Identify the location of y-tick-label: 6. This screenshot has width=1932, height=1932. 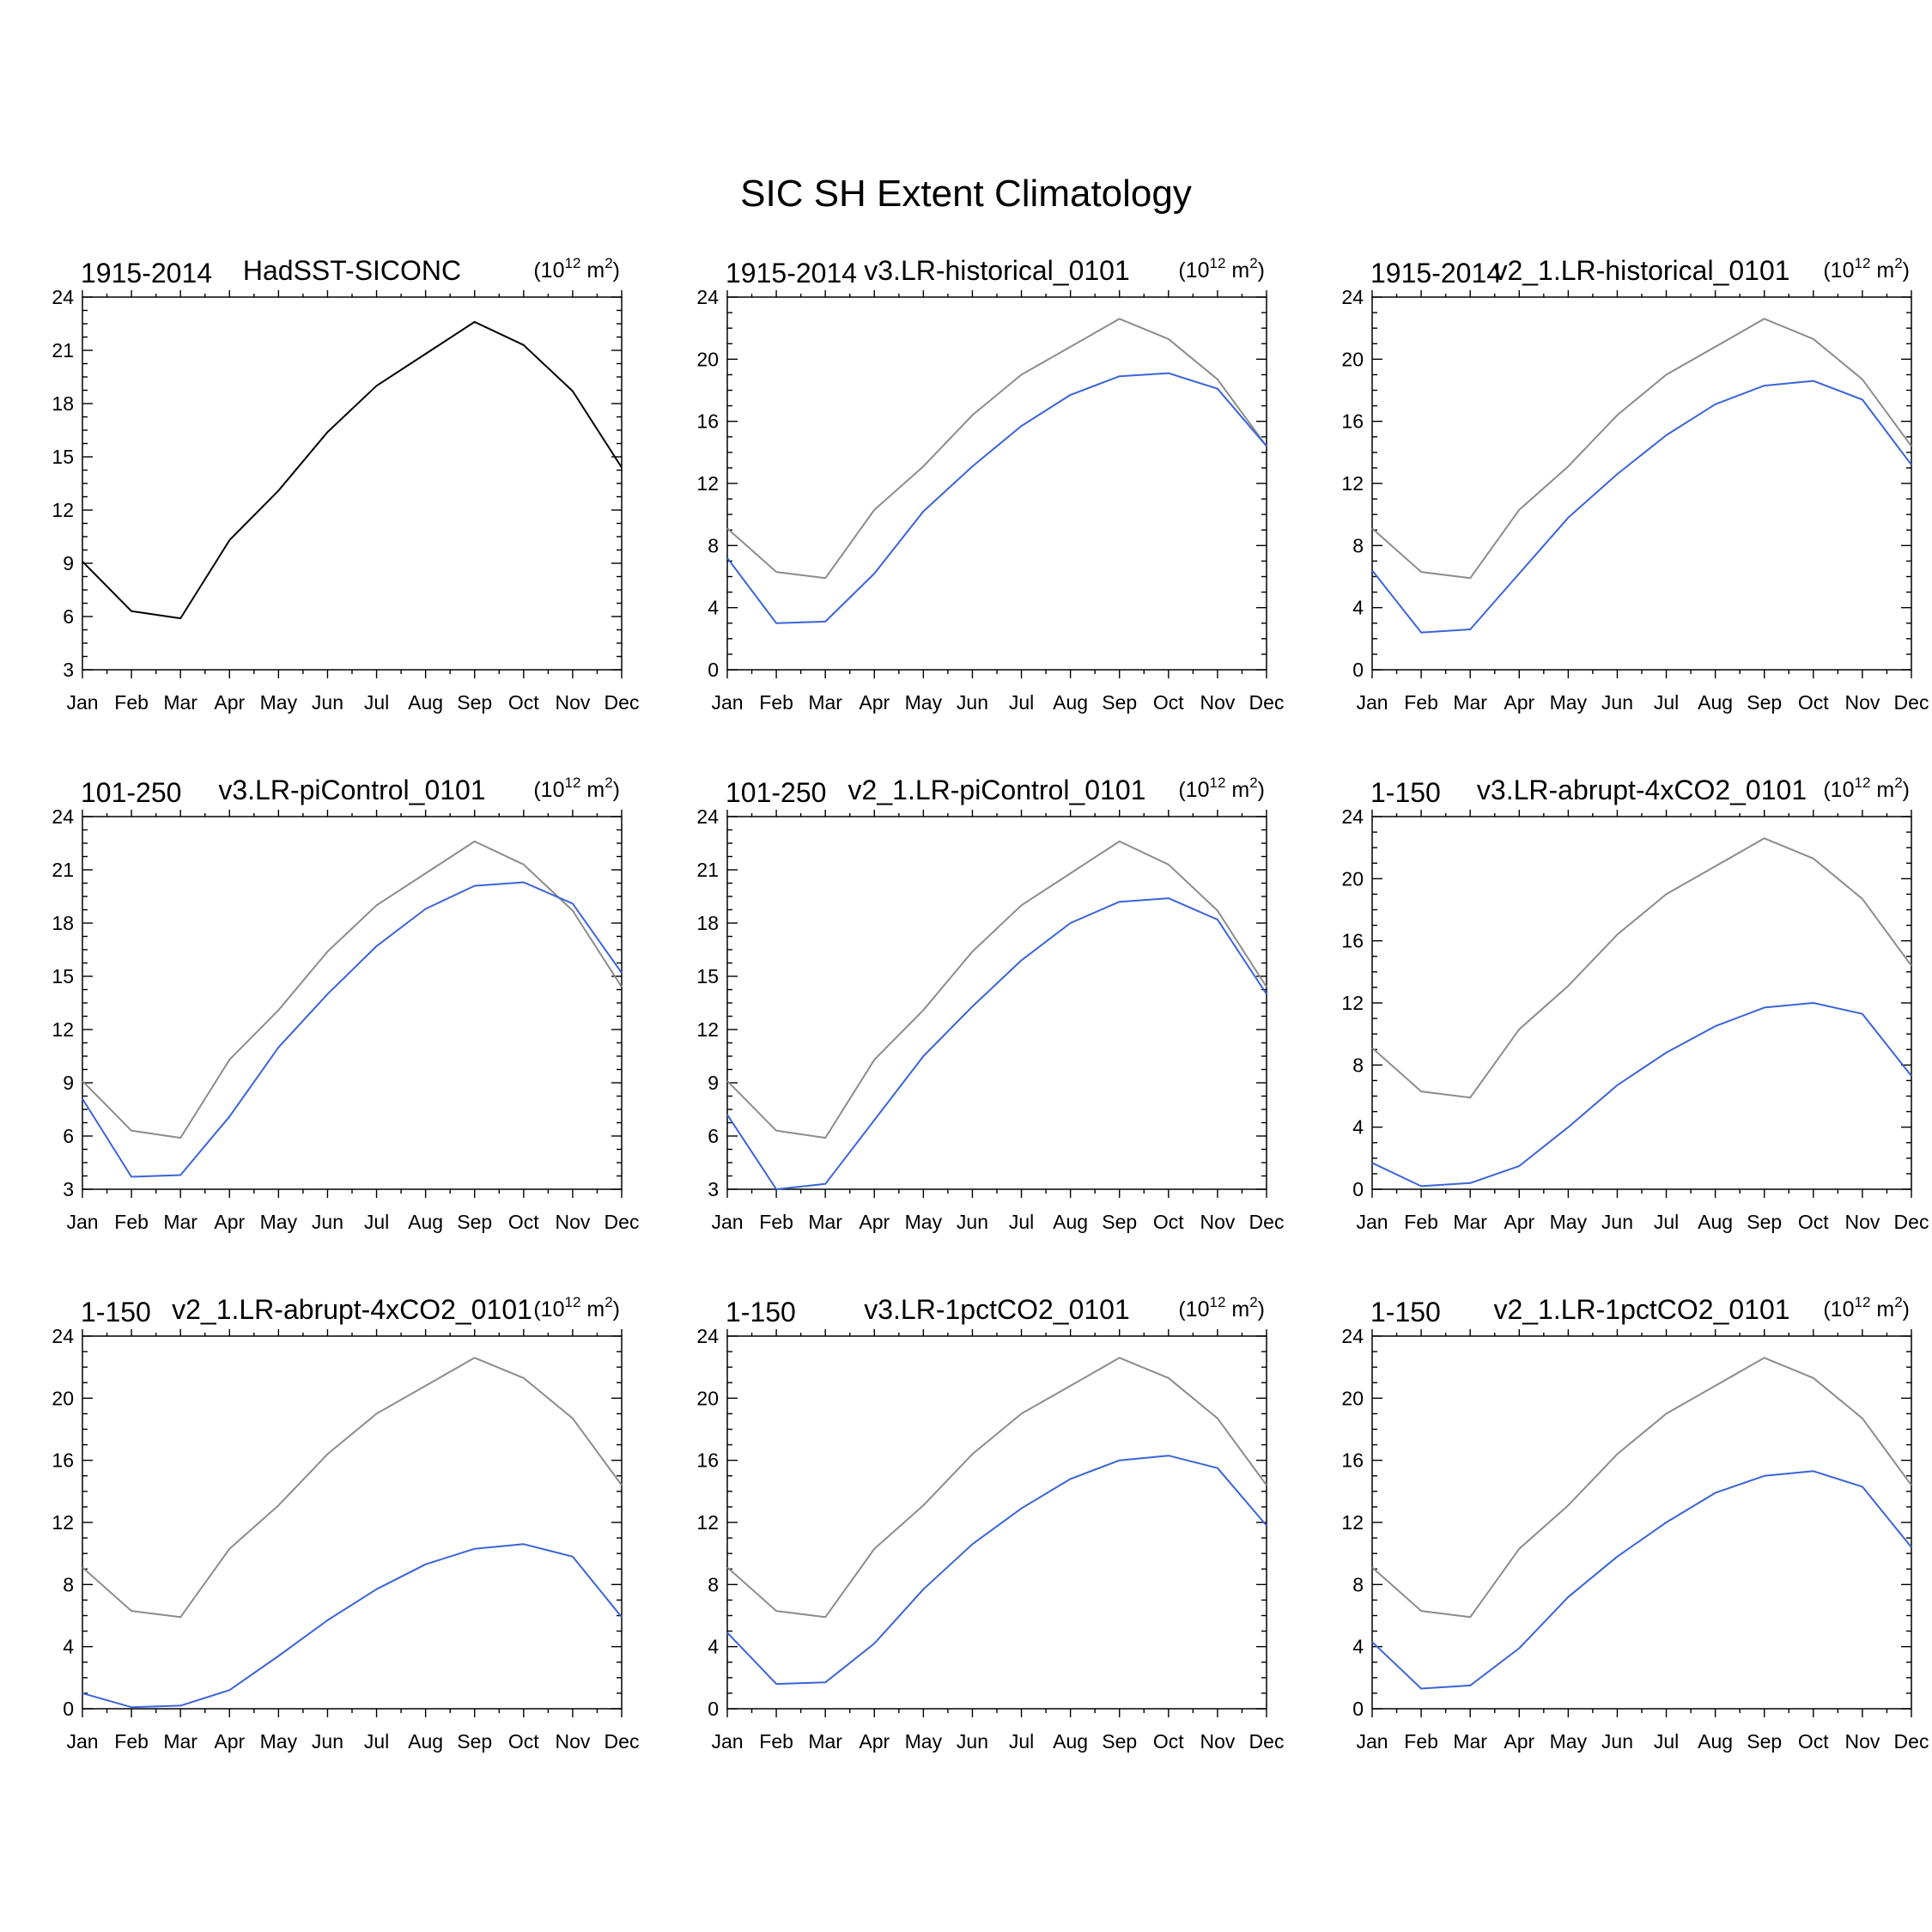
(69, 616).